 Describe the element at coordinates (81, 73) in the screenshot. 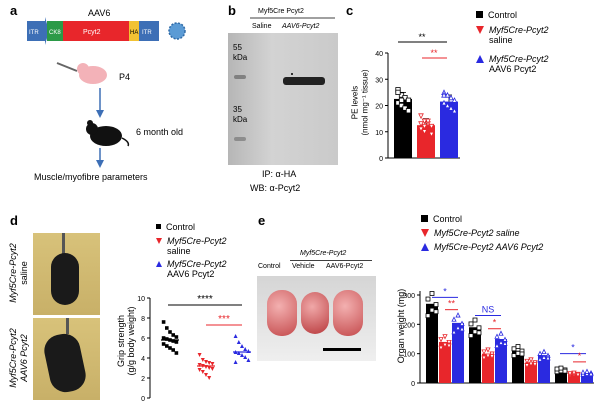

I see `pup-injection-icon` at that location.